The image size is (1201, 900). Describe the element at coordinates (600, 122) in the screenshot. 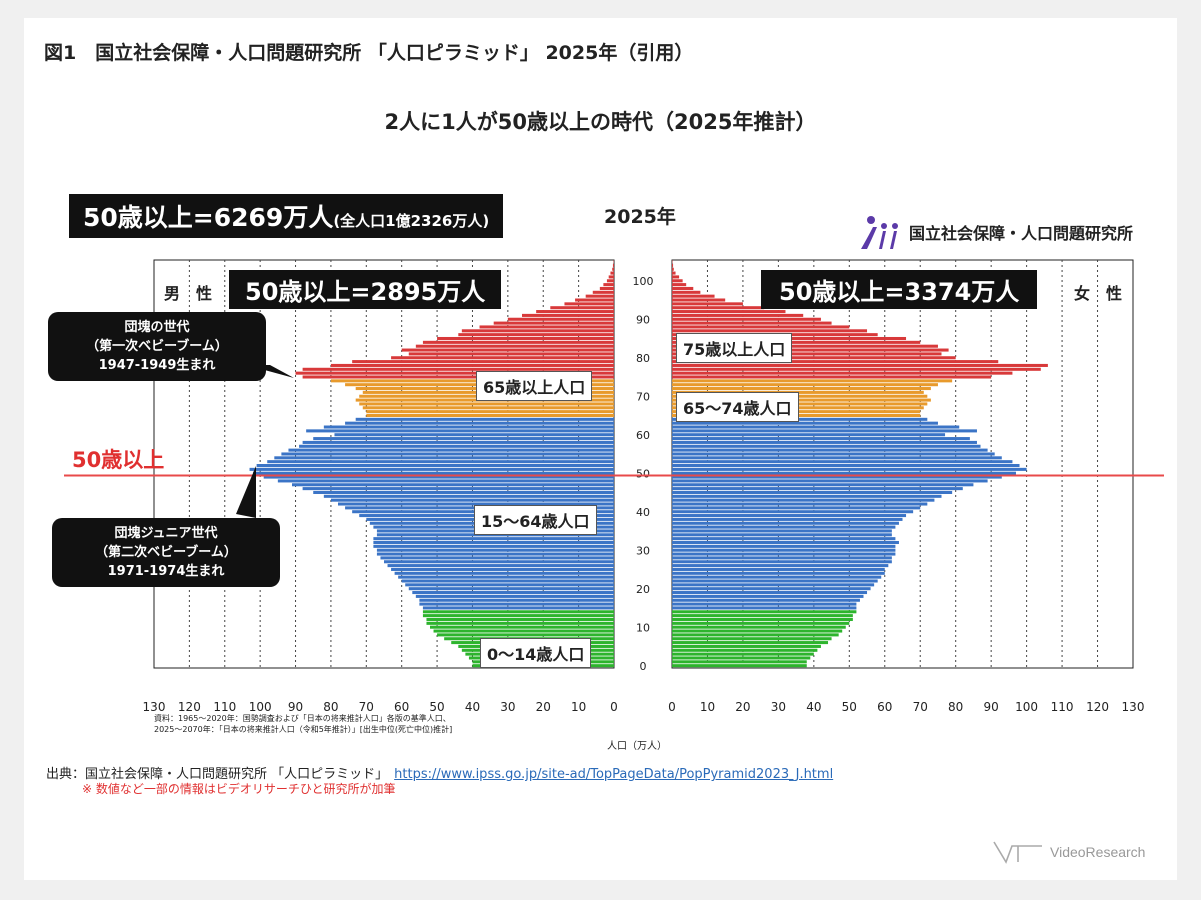

I see `chart-subtitle: 2人に1人が50歳以上の時代（2025年推計）` at that location.